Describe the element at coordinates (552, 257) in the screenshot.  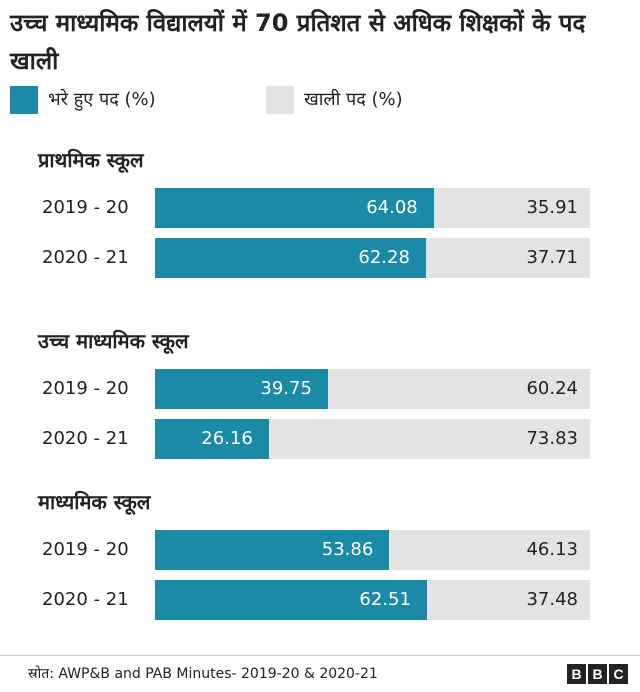
I see `value-label-vacant: 37.71` at that location.